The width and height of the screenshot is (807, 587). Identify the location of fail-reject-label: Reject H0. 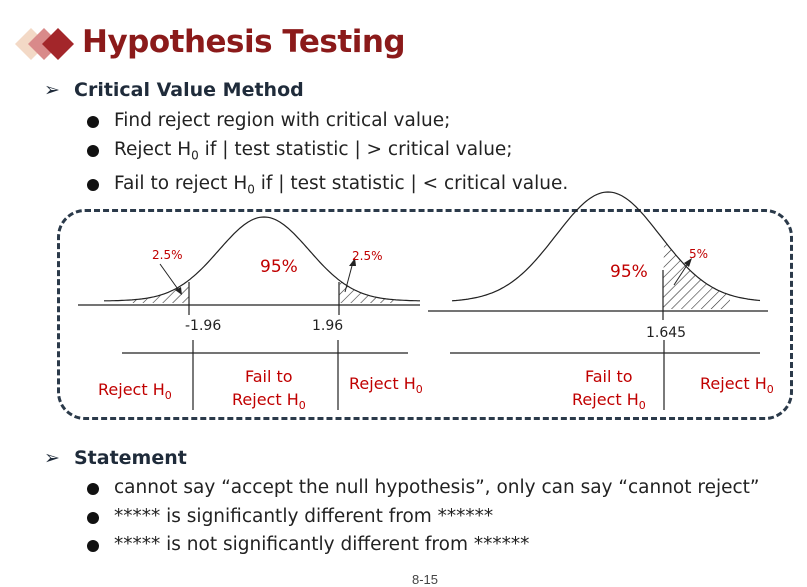
(269, 401).